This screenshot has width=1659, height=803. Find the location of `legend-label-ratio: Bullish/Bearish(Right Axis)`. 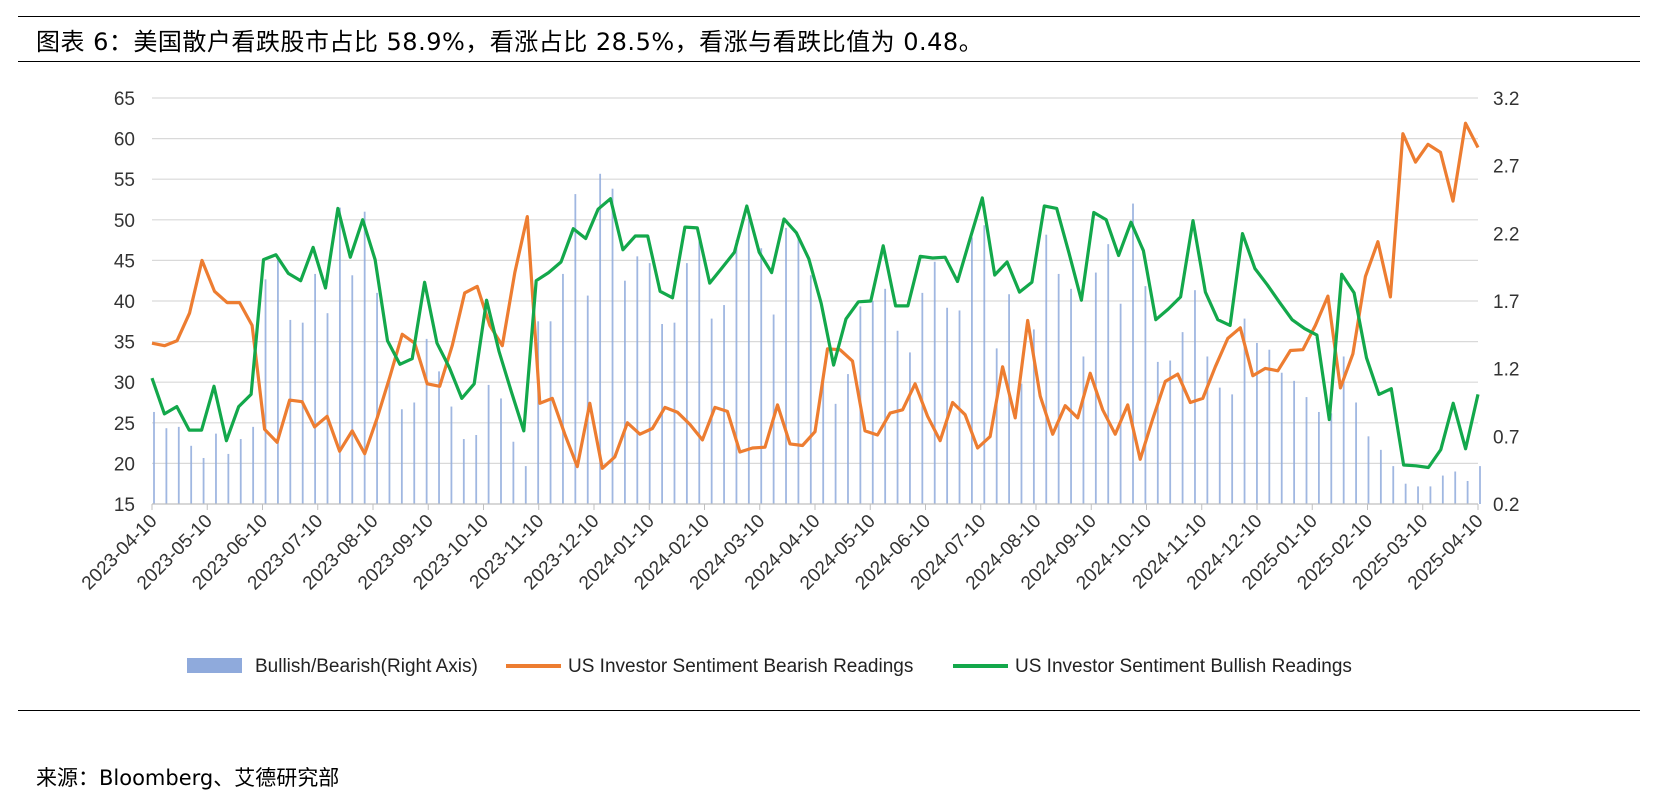

legend-label-ratio: Bullish/Bearish(Right Axis) is located at coordinates (366, 666).